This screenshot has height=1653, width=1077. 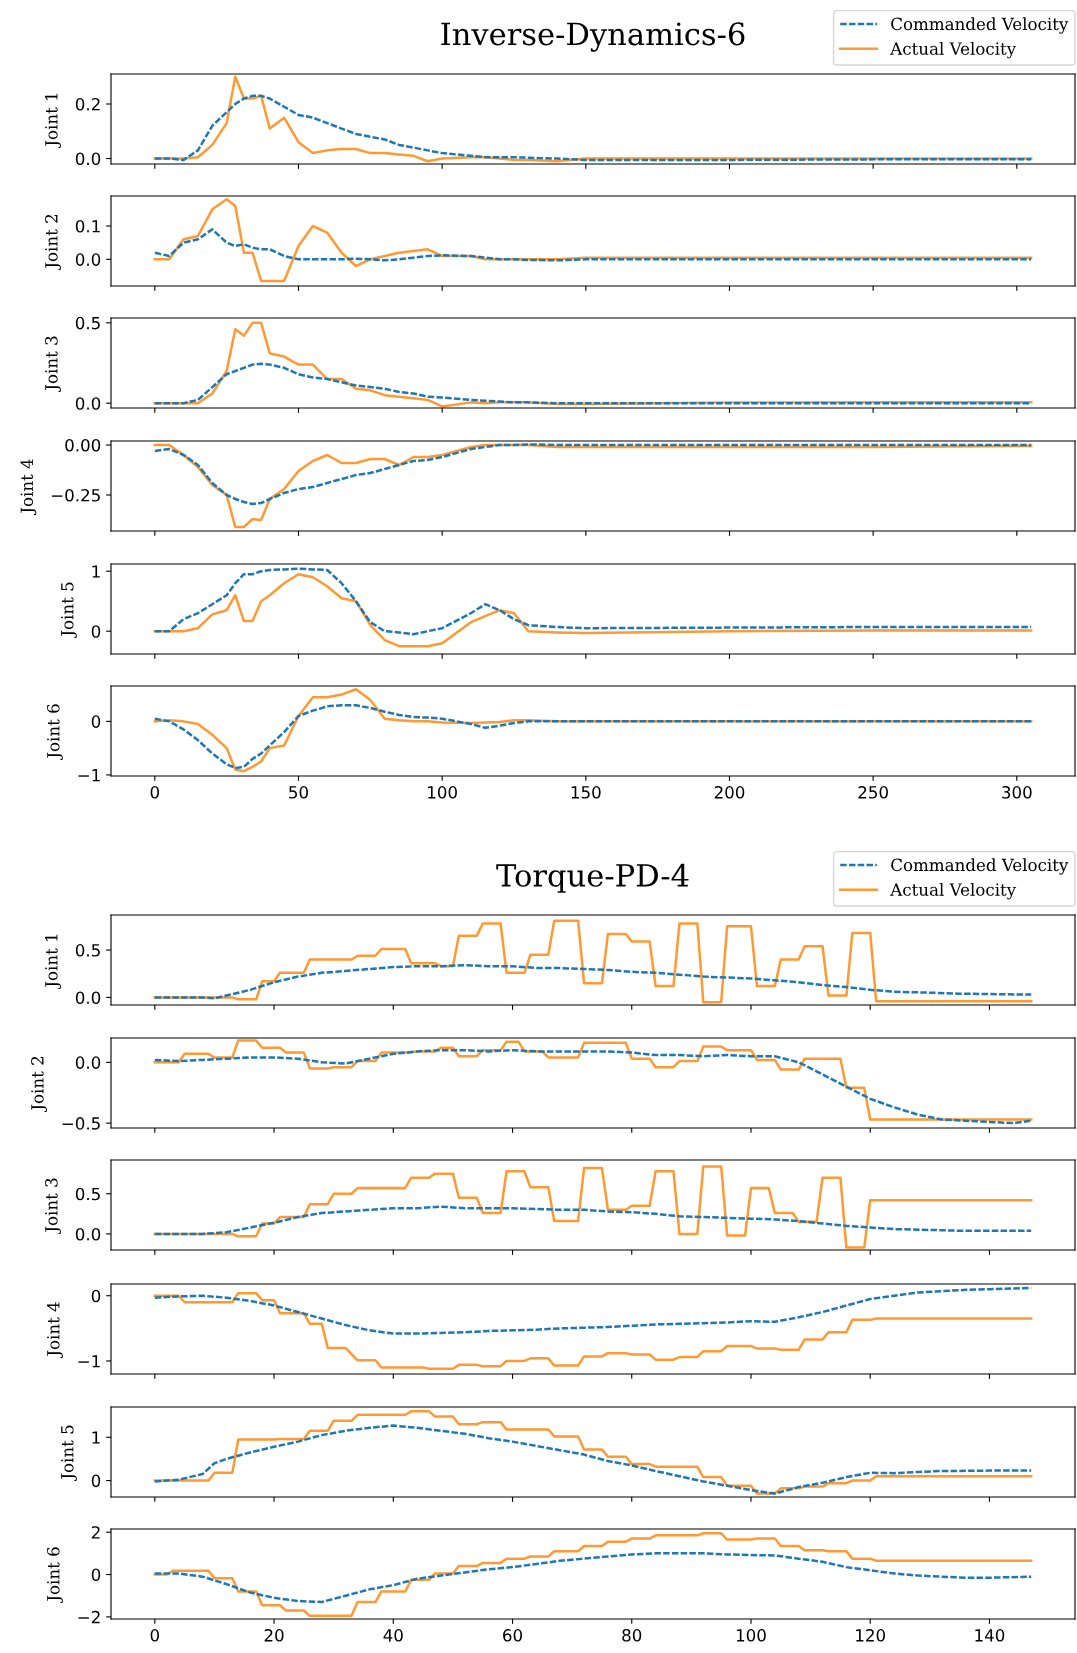 What do you see at coordinates (632, 1635) in the screenshot?
I see `x-tick-label: 80` at bounding box center [632, 1635].